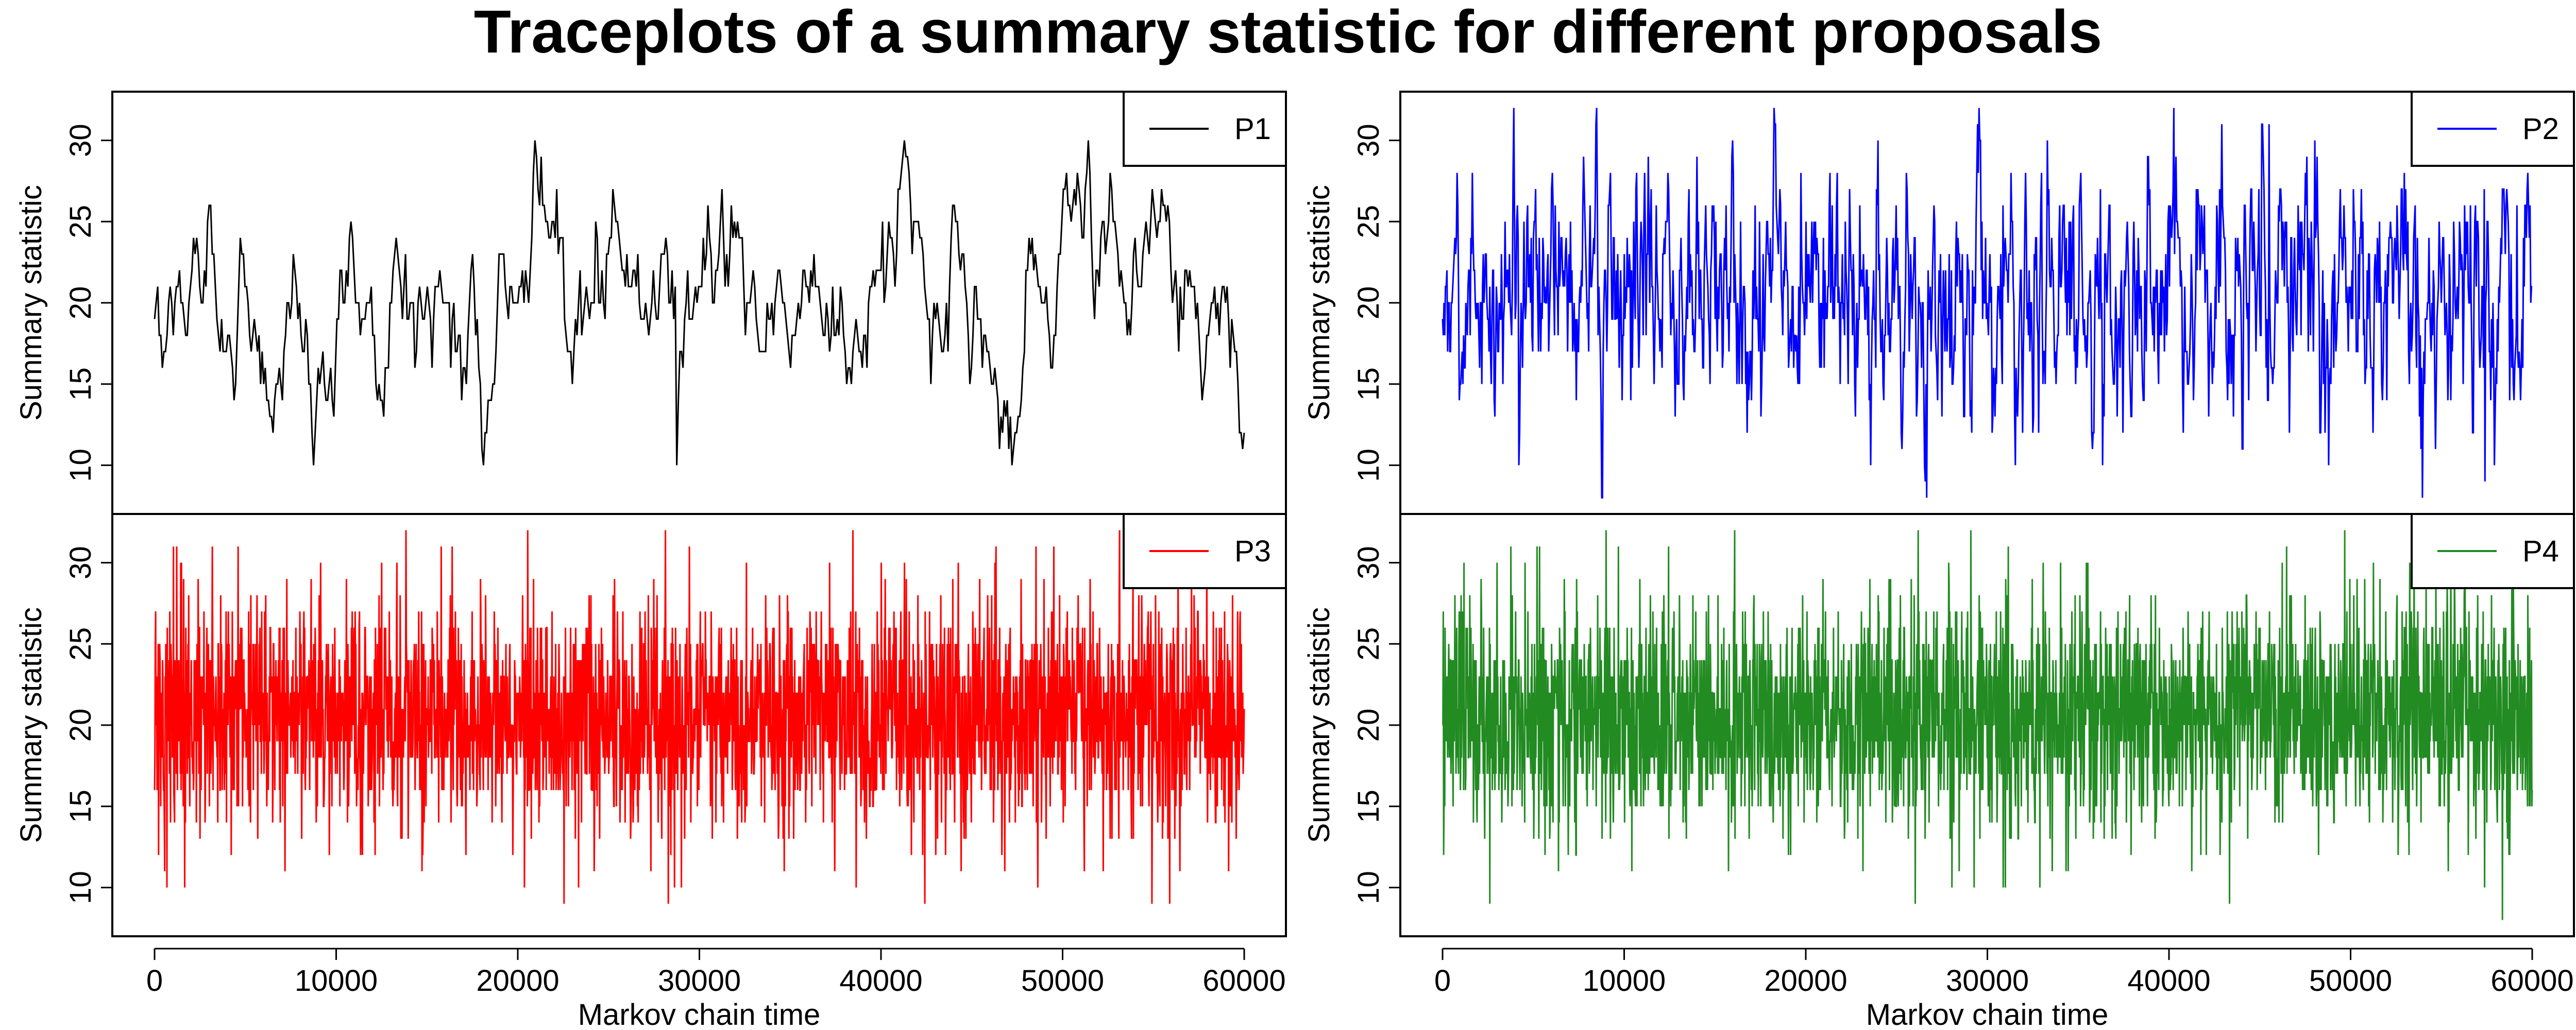 The height and width of the screenshot is (1030, 2576). What do you see at coordinates (1205, 551) in the screenshot?
I see `panel-p3-legend: P3` at bounding box center [1205, 551].